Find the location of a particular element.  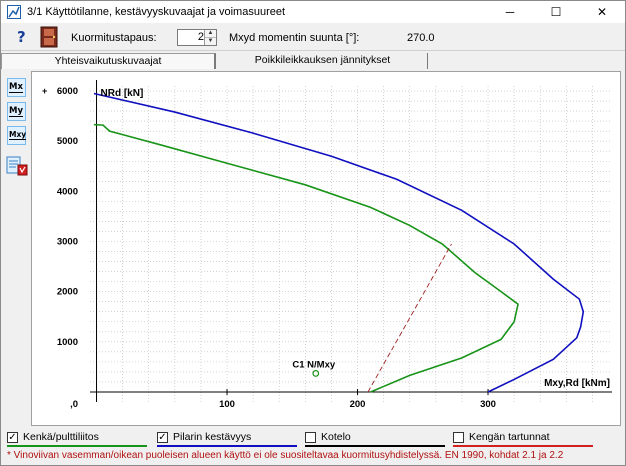

casing-checkbox is located at coordinates (310, 437).